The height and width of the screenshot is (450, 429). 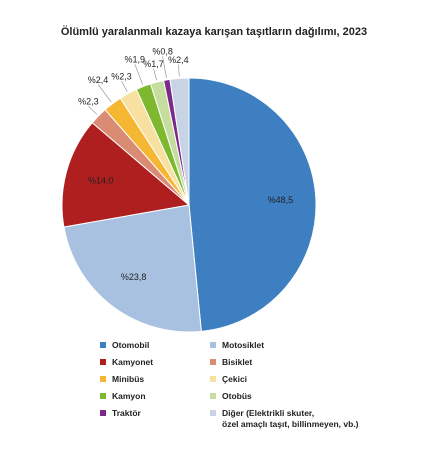 What do you see at coordinates (237, 396) in the screenshot?
I see `legend-label: Otobüs` at bounding box center [237, 396].